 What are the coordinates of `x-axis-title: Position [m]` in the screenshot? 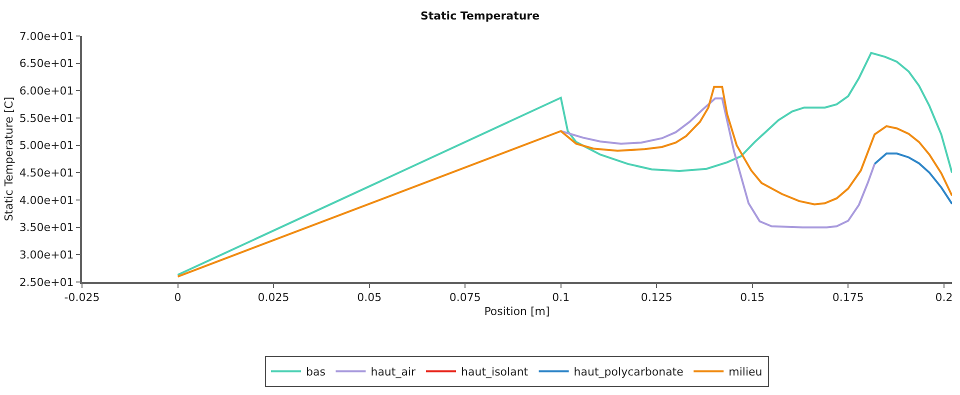 It's located at (517, 311).